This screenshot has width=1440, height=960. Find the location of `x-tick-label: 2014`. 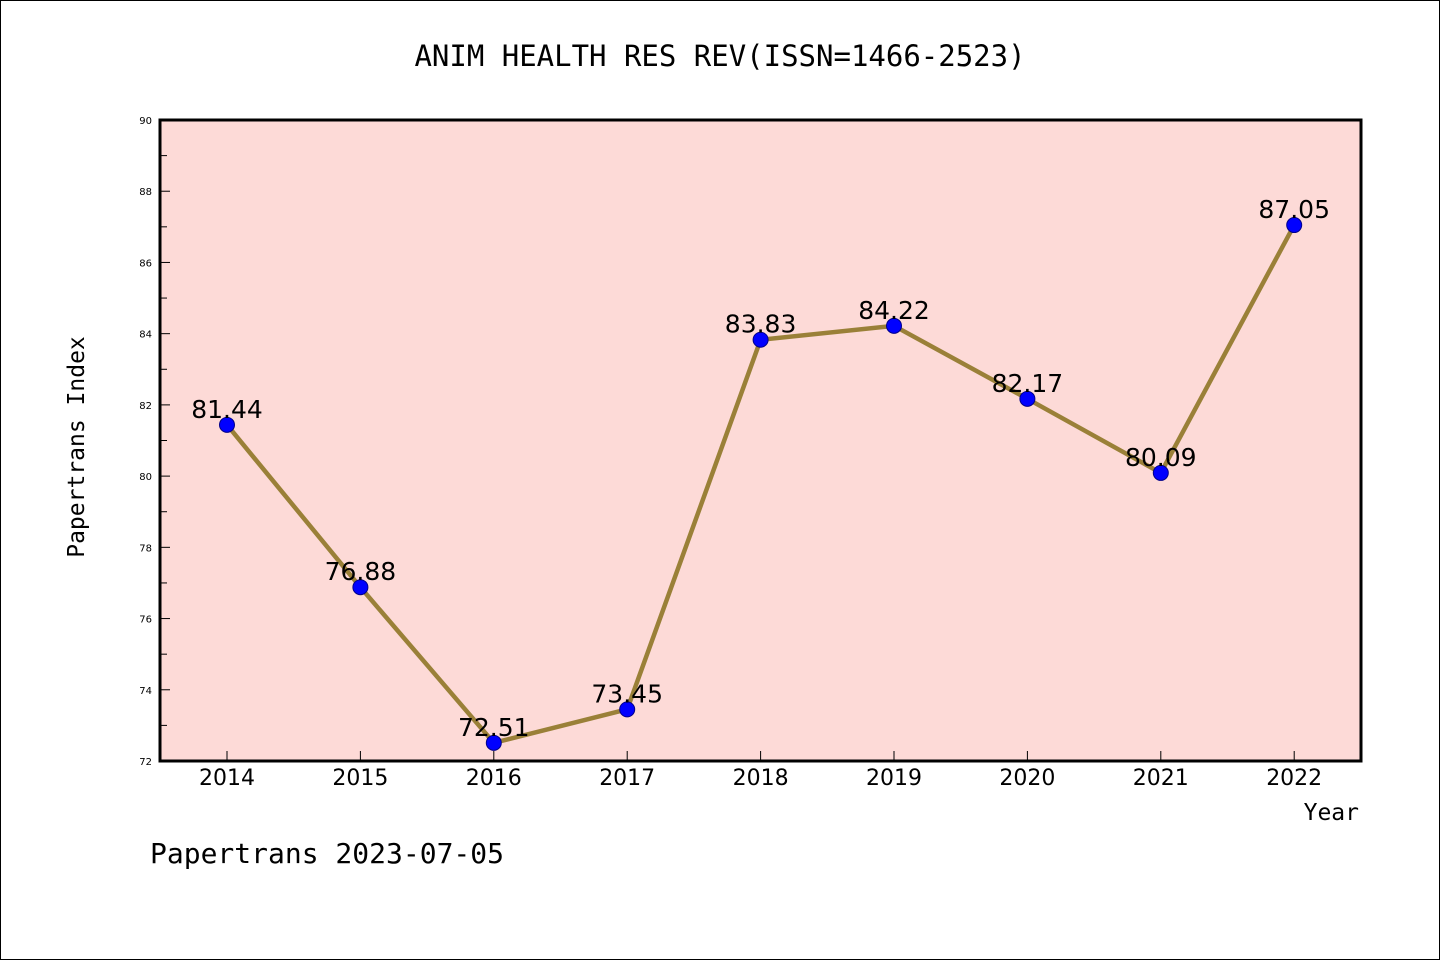

x-tick-label: 2014 is located at coordinates (227, 778).